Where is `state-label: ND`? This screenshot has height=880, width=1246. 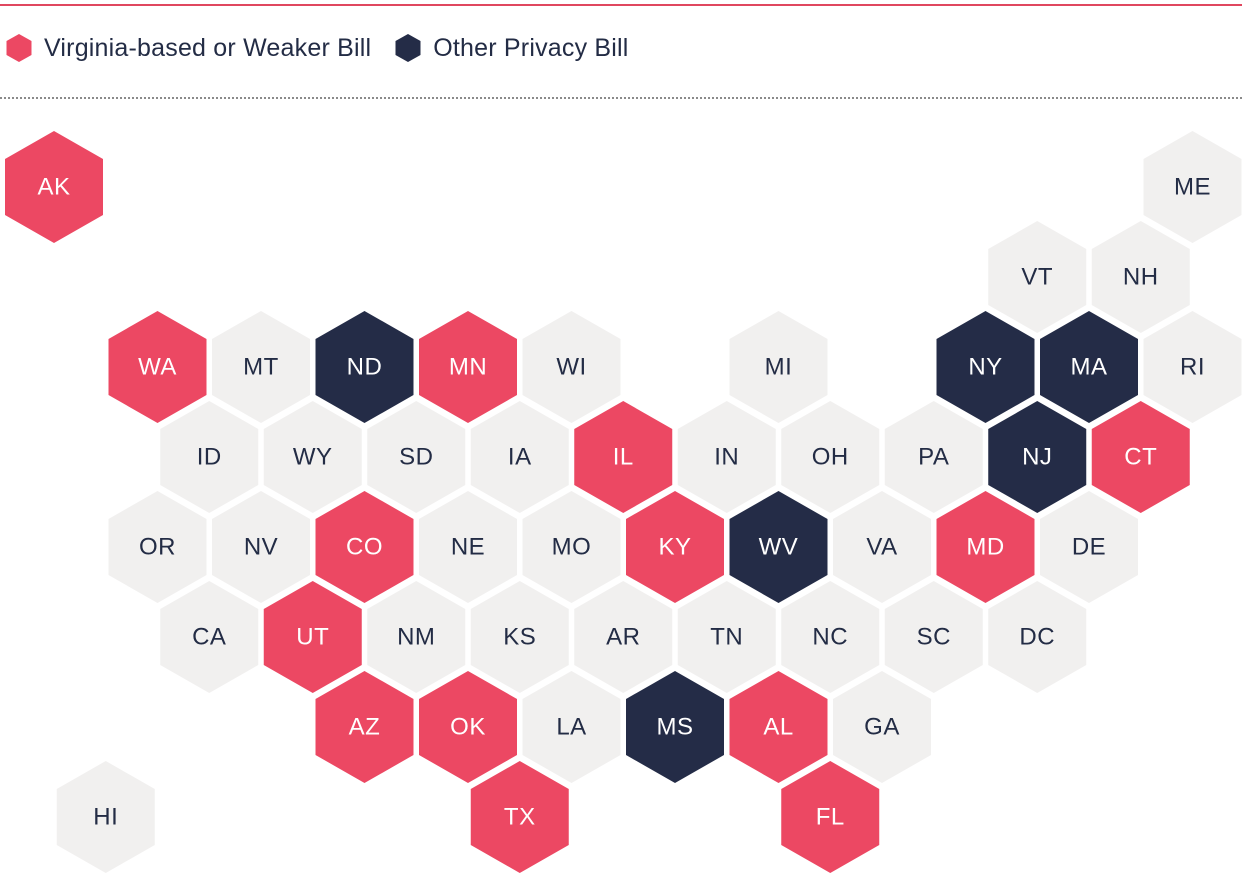 state-label: ND is located at coordinates (365, 366).